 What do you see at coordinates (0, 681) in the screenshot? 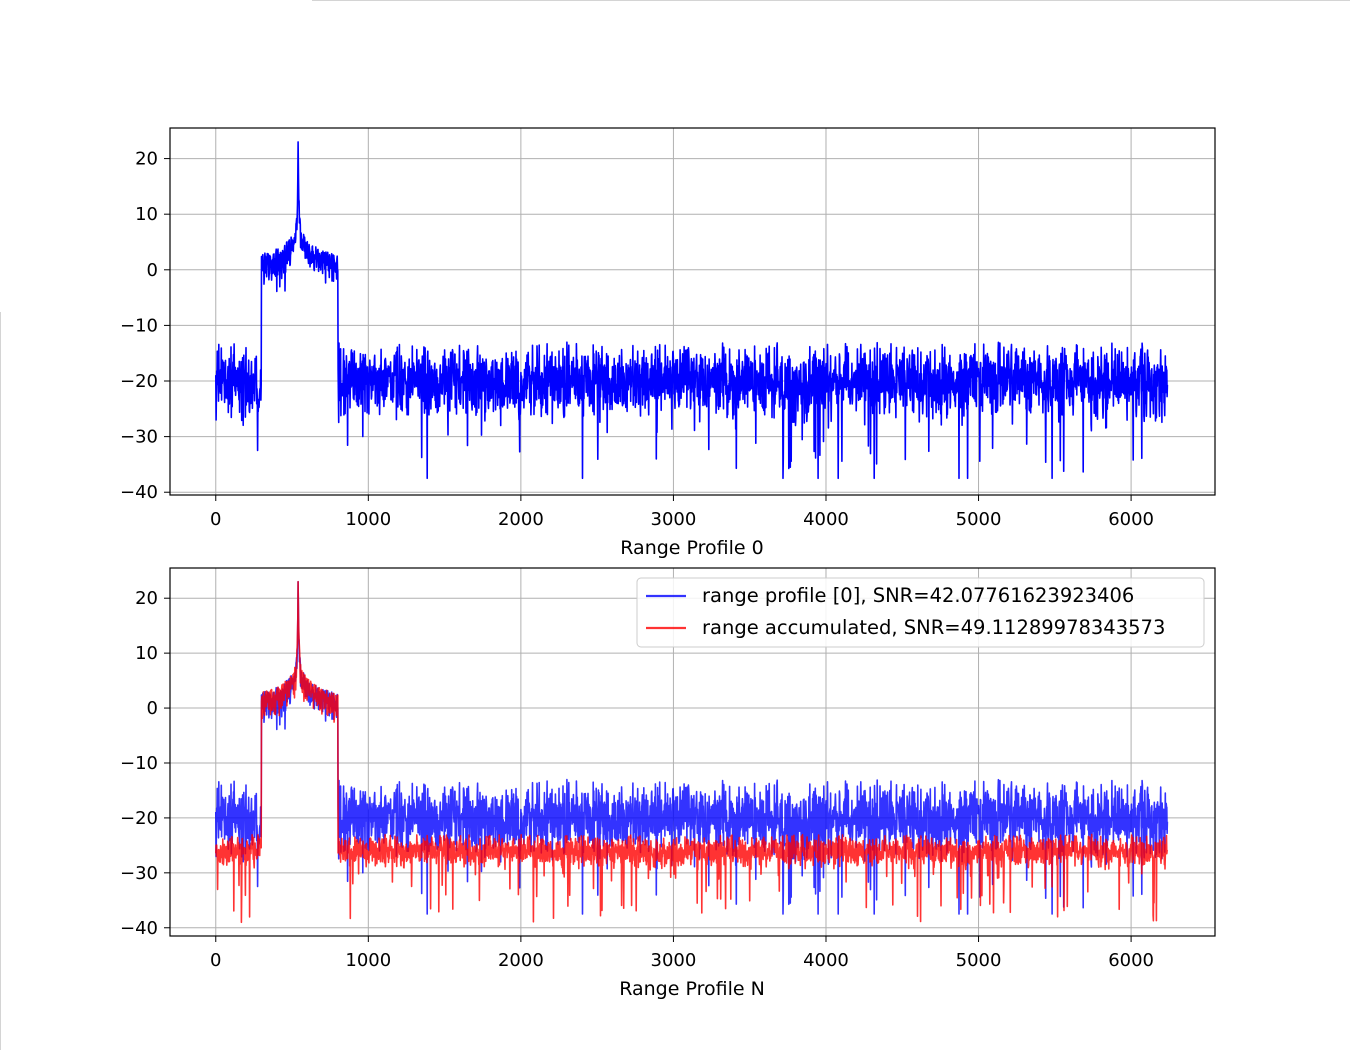
I see `frame-border-left` at bounding box center [0, 681].